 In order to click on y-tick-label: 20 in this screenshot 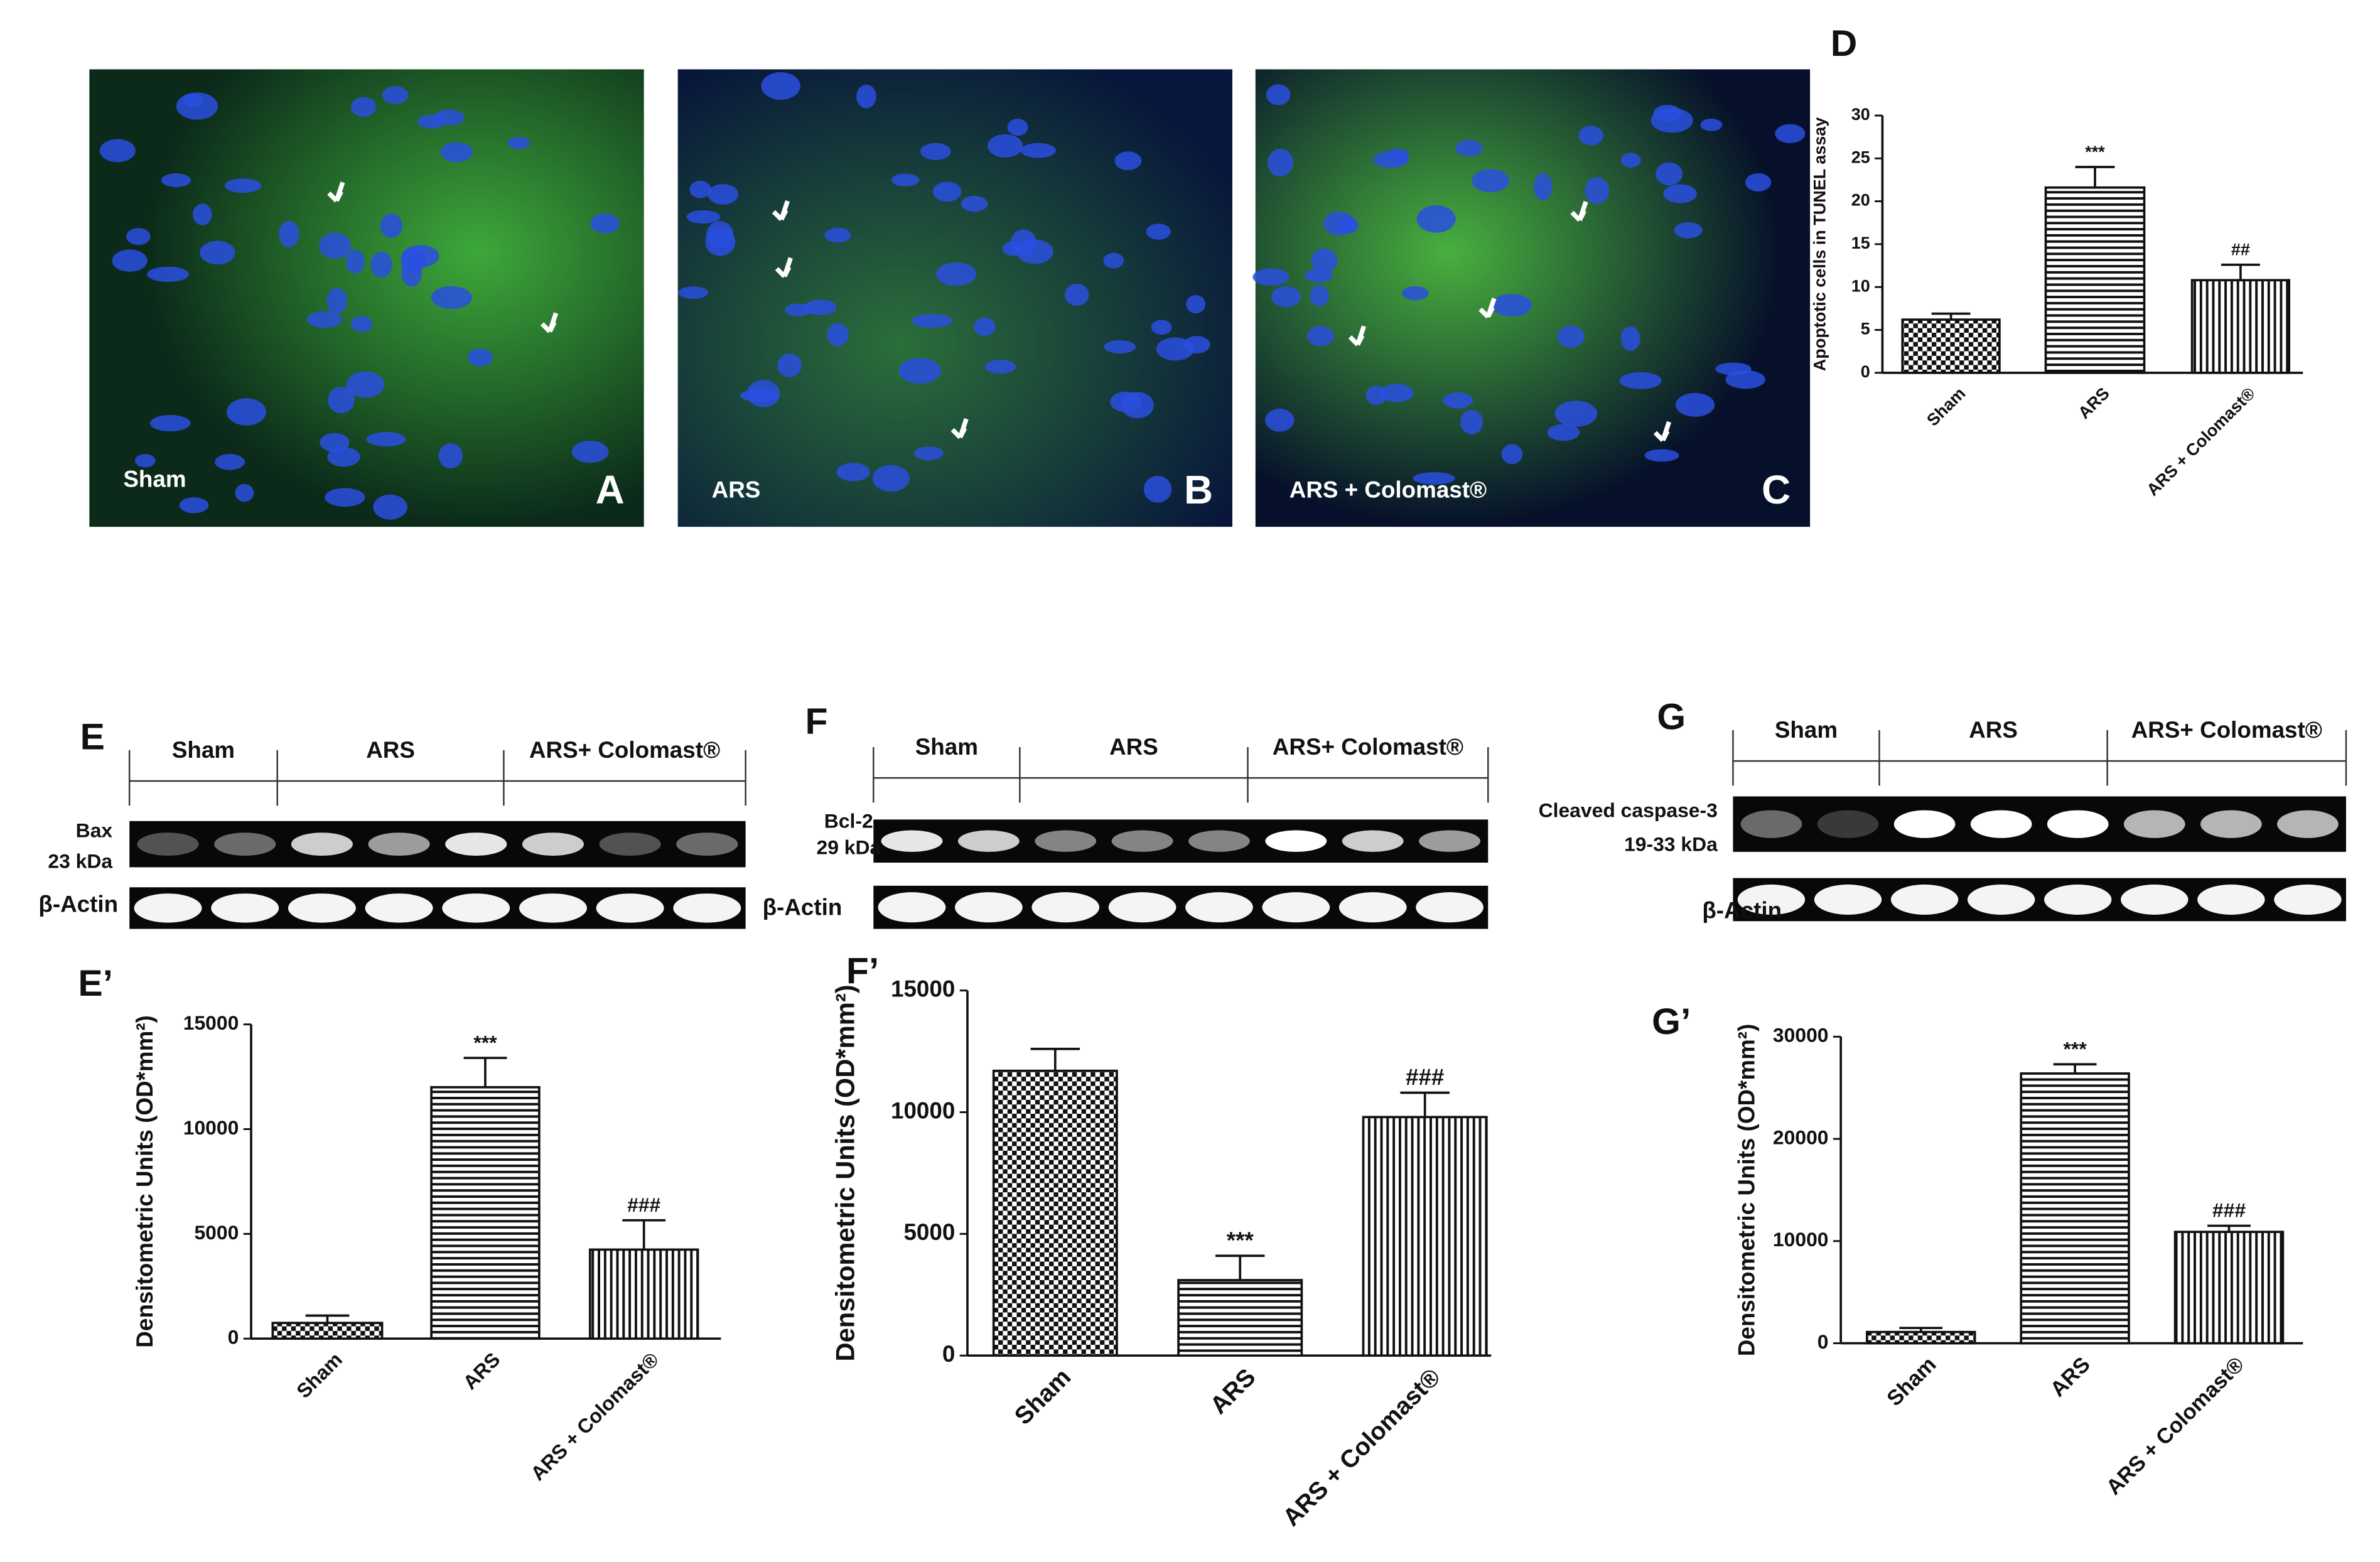, I will do `click(1860, 200)`.